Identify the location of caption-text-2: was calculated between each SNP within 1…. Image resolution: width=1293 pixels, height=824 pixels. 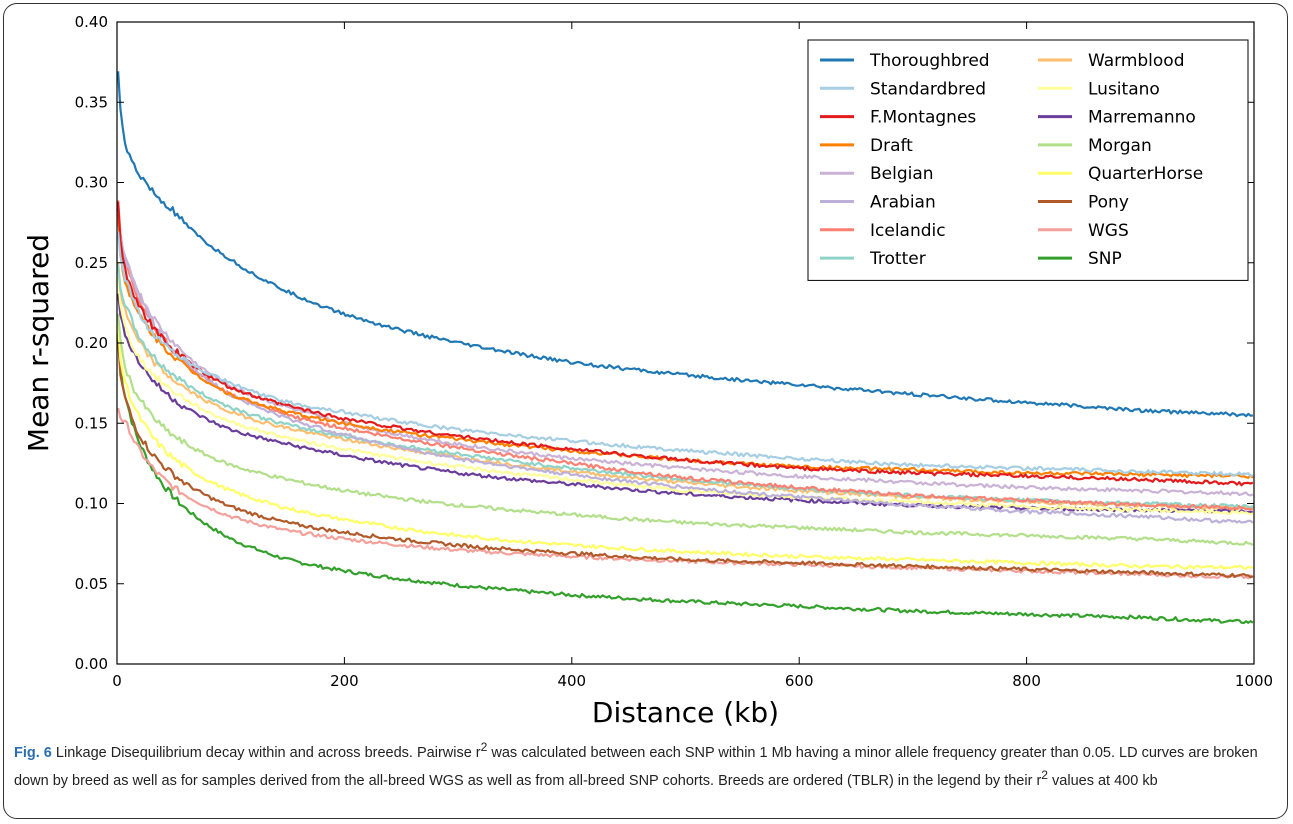
(636, 766).